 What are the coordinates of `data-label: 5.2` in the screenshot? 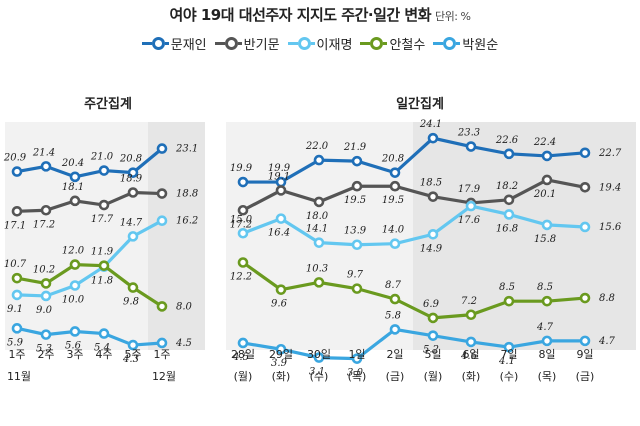 It's located at (431, 350).